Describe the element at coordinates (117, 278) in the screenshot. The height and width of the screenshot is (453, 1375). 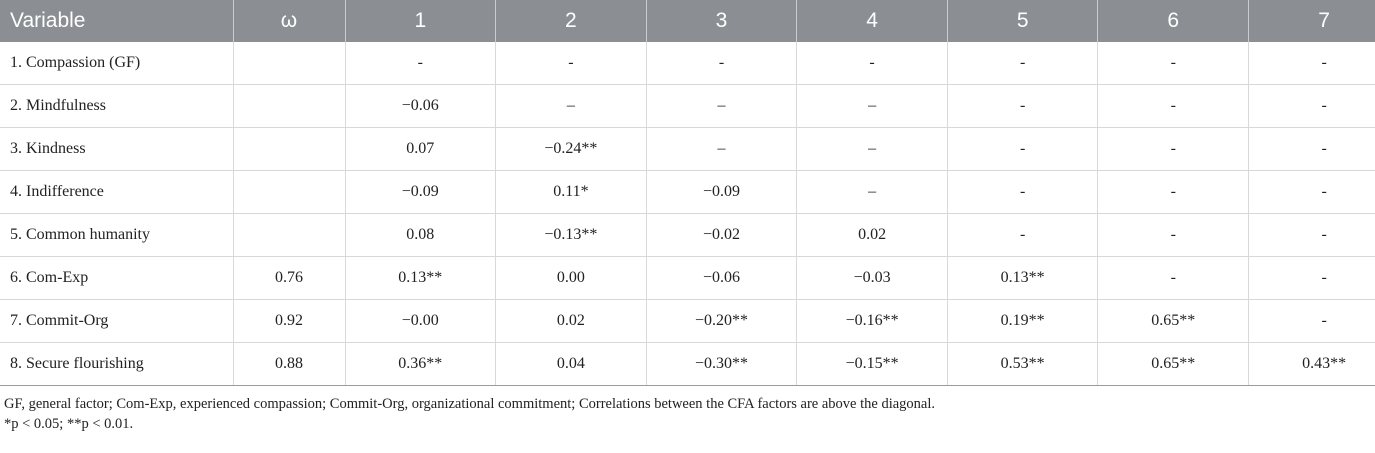
I see `row-label: 6. Com-Exp` at that location.